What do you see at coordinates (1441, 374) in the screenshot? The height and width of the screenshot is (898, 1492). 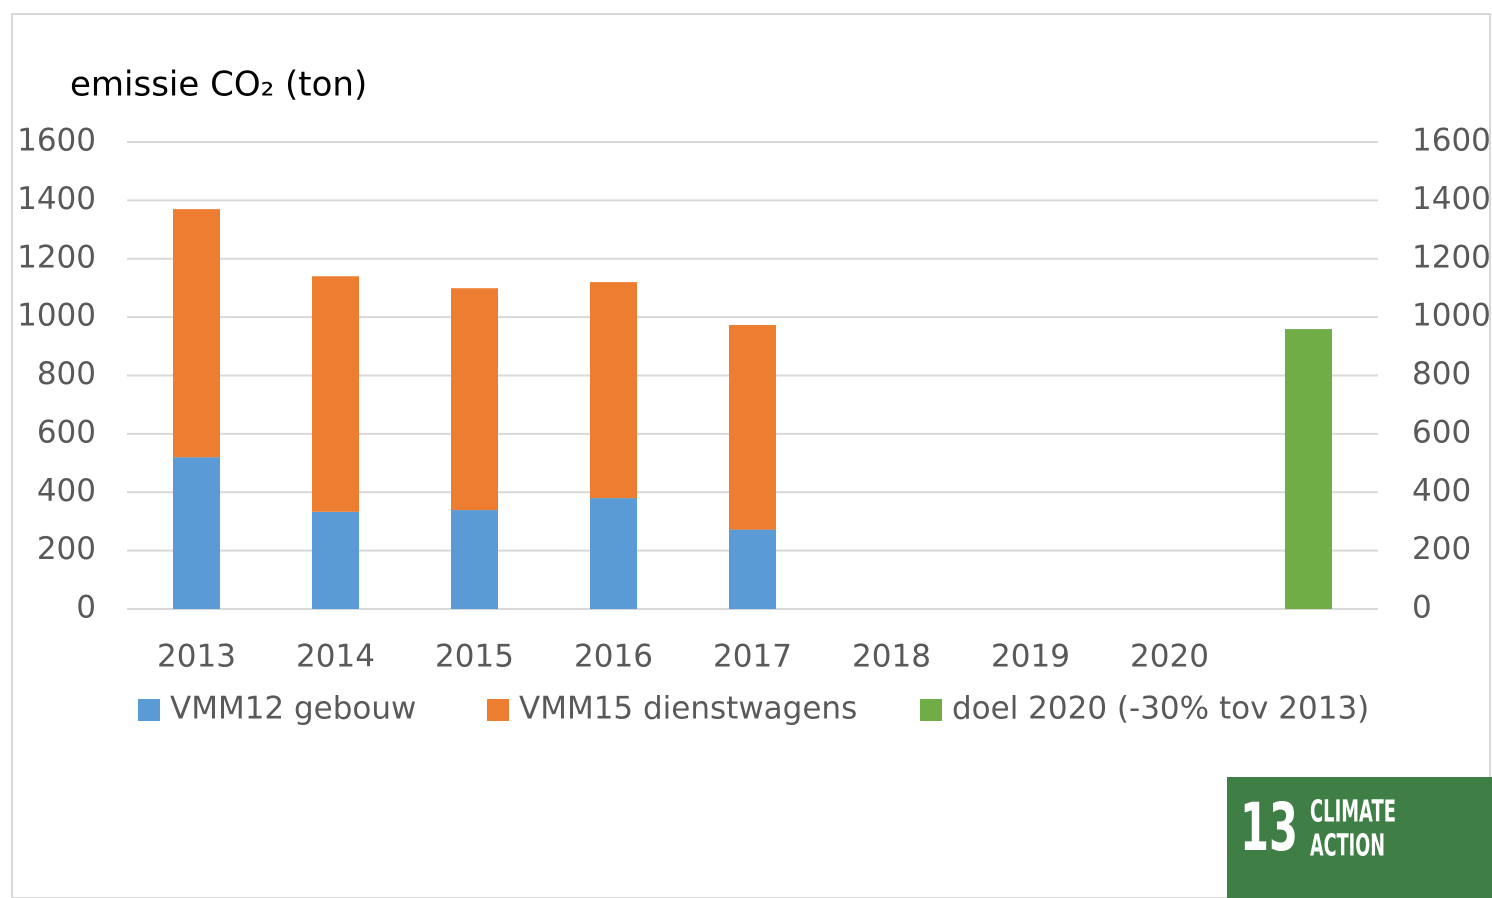 I see `y2-tick-label: 800` at bounding box center [1441, 374].